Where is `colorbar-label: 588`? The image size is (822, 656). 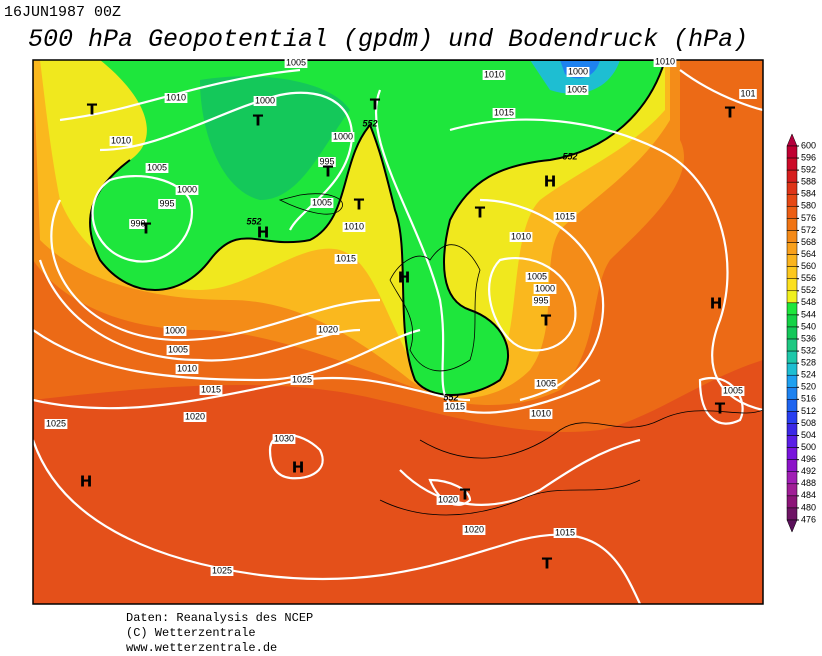 colorbar-label: 588 is located at coordinates (808, 182).